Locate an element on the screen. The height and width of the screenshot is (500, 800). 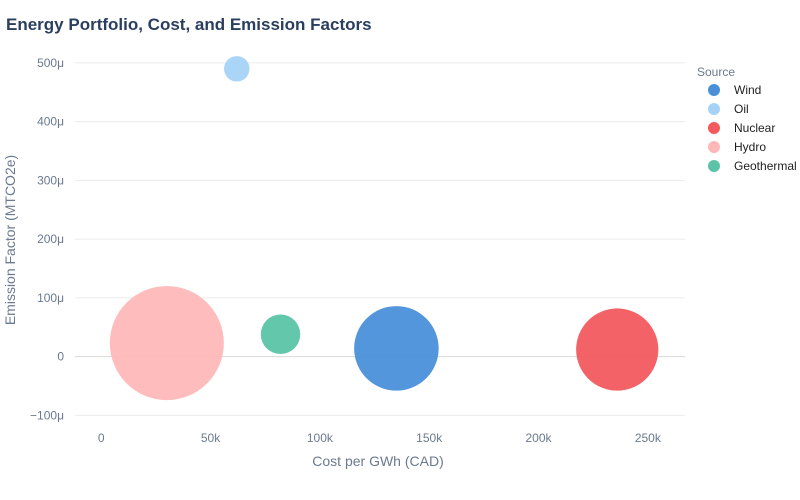
y-tick-label: 200μ is located at coordinates (50, 239).